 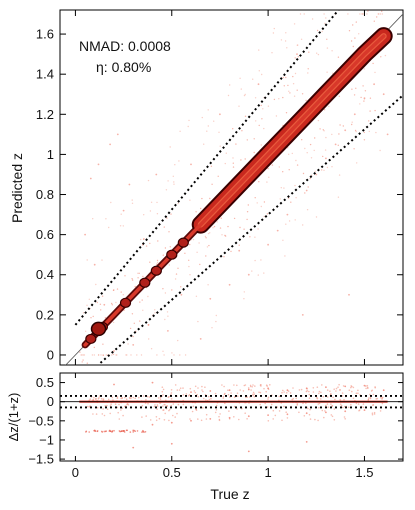 What do you see at coordinates (41, 420) in the screenshot?
I see `res-y-tick-label: −0.5` at bounding box center [41, 420].